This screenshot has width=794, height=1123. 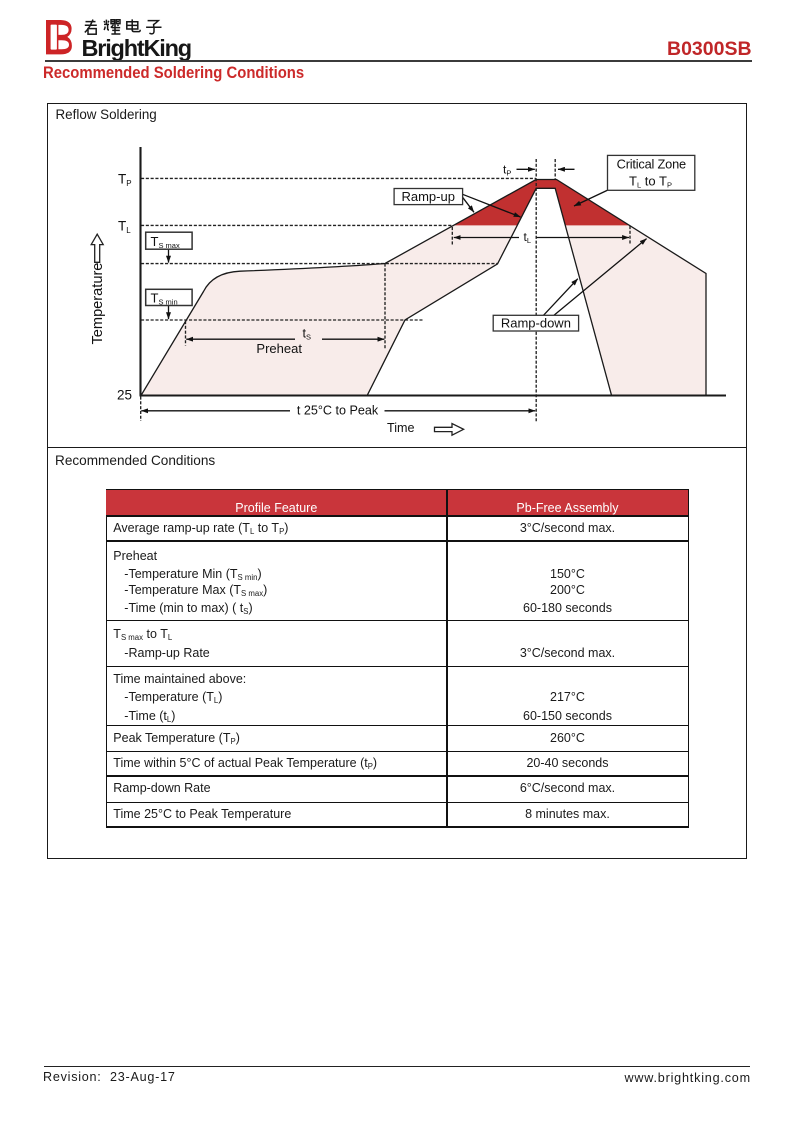 I want to click on svg-text: Ramp-down, so click(x=536, y=322).